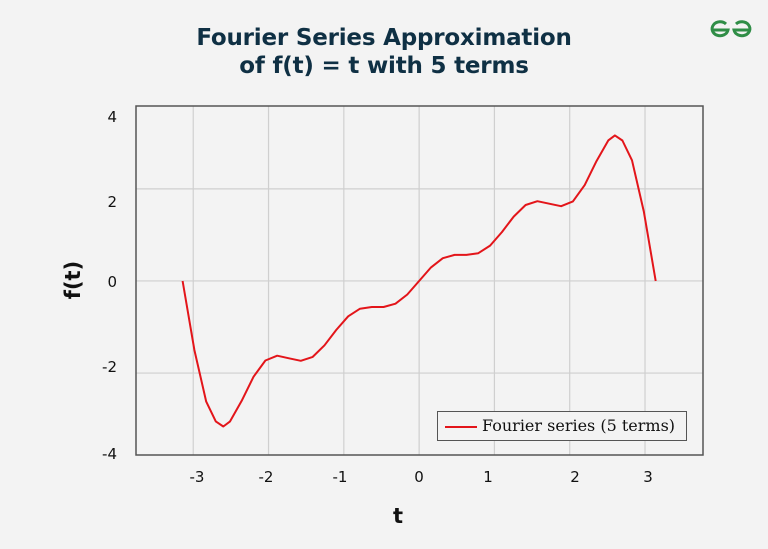 This screenshot has width=768, height=549. What do you see at coordinates (731, 29) in the screenshot?
I see `geeksforgeeks-logo-icon` at bounding box center [731, 29].